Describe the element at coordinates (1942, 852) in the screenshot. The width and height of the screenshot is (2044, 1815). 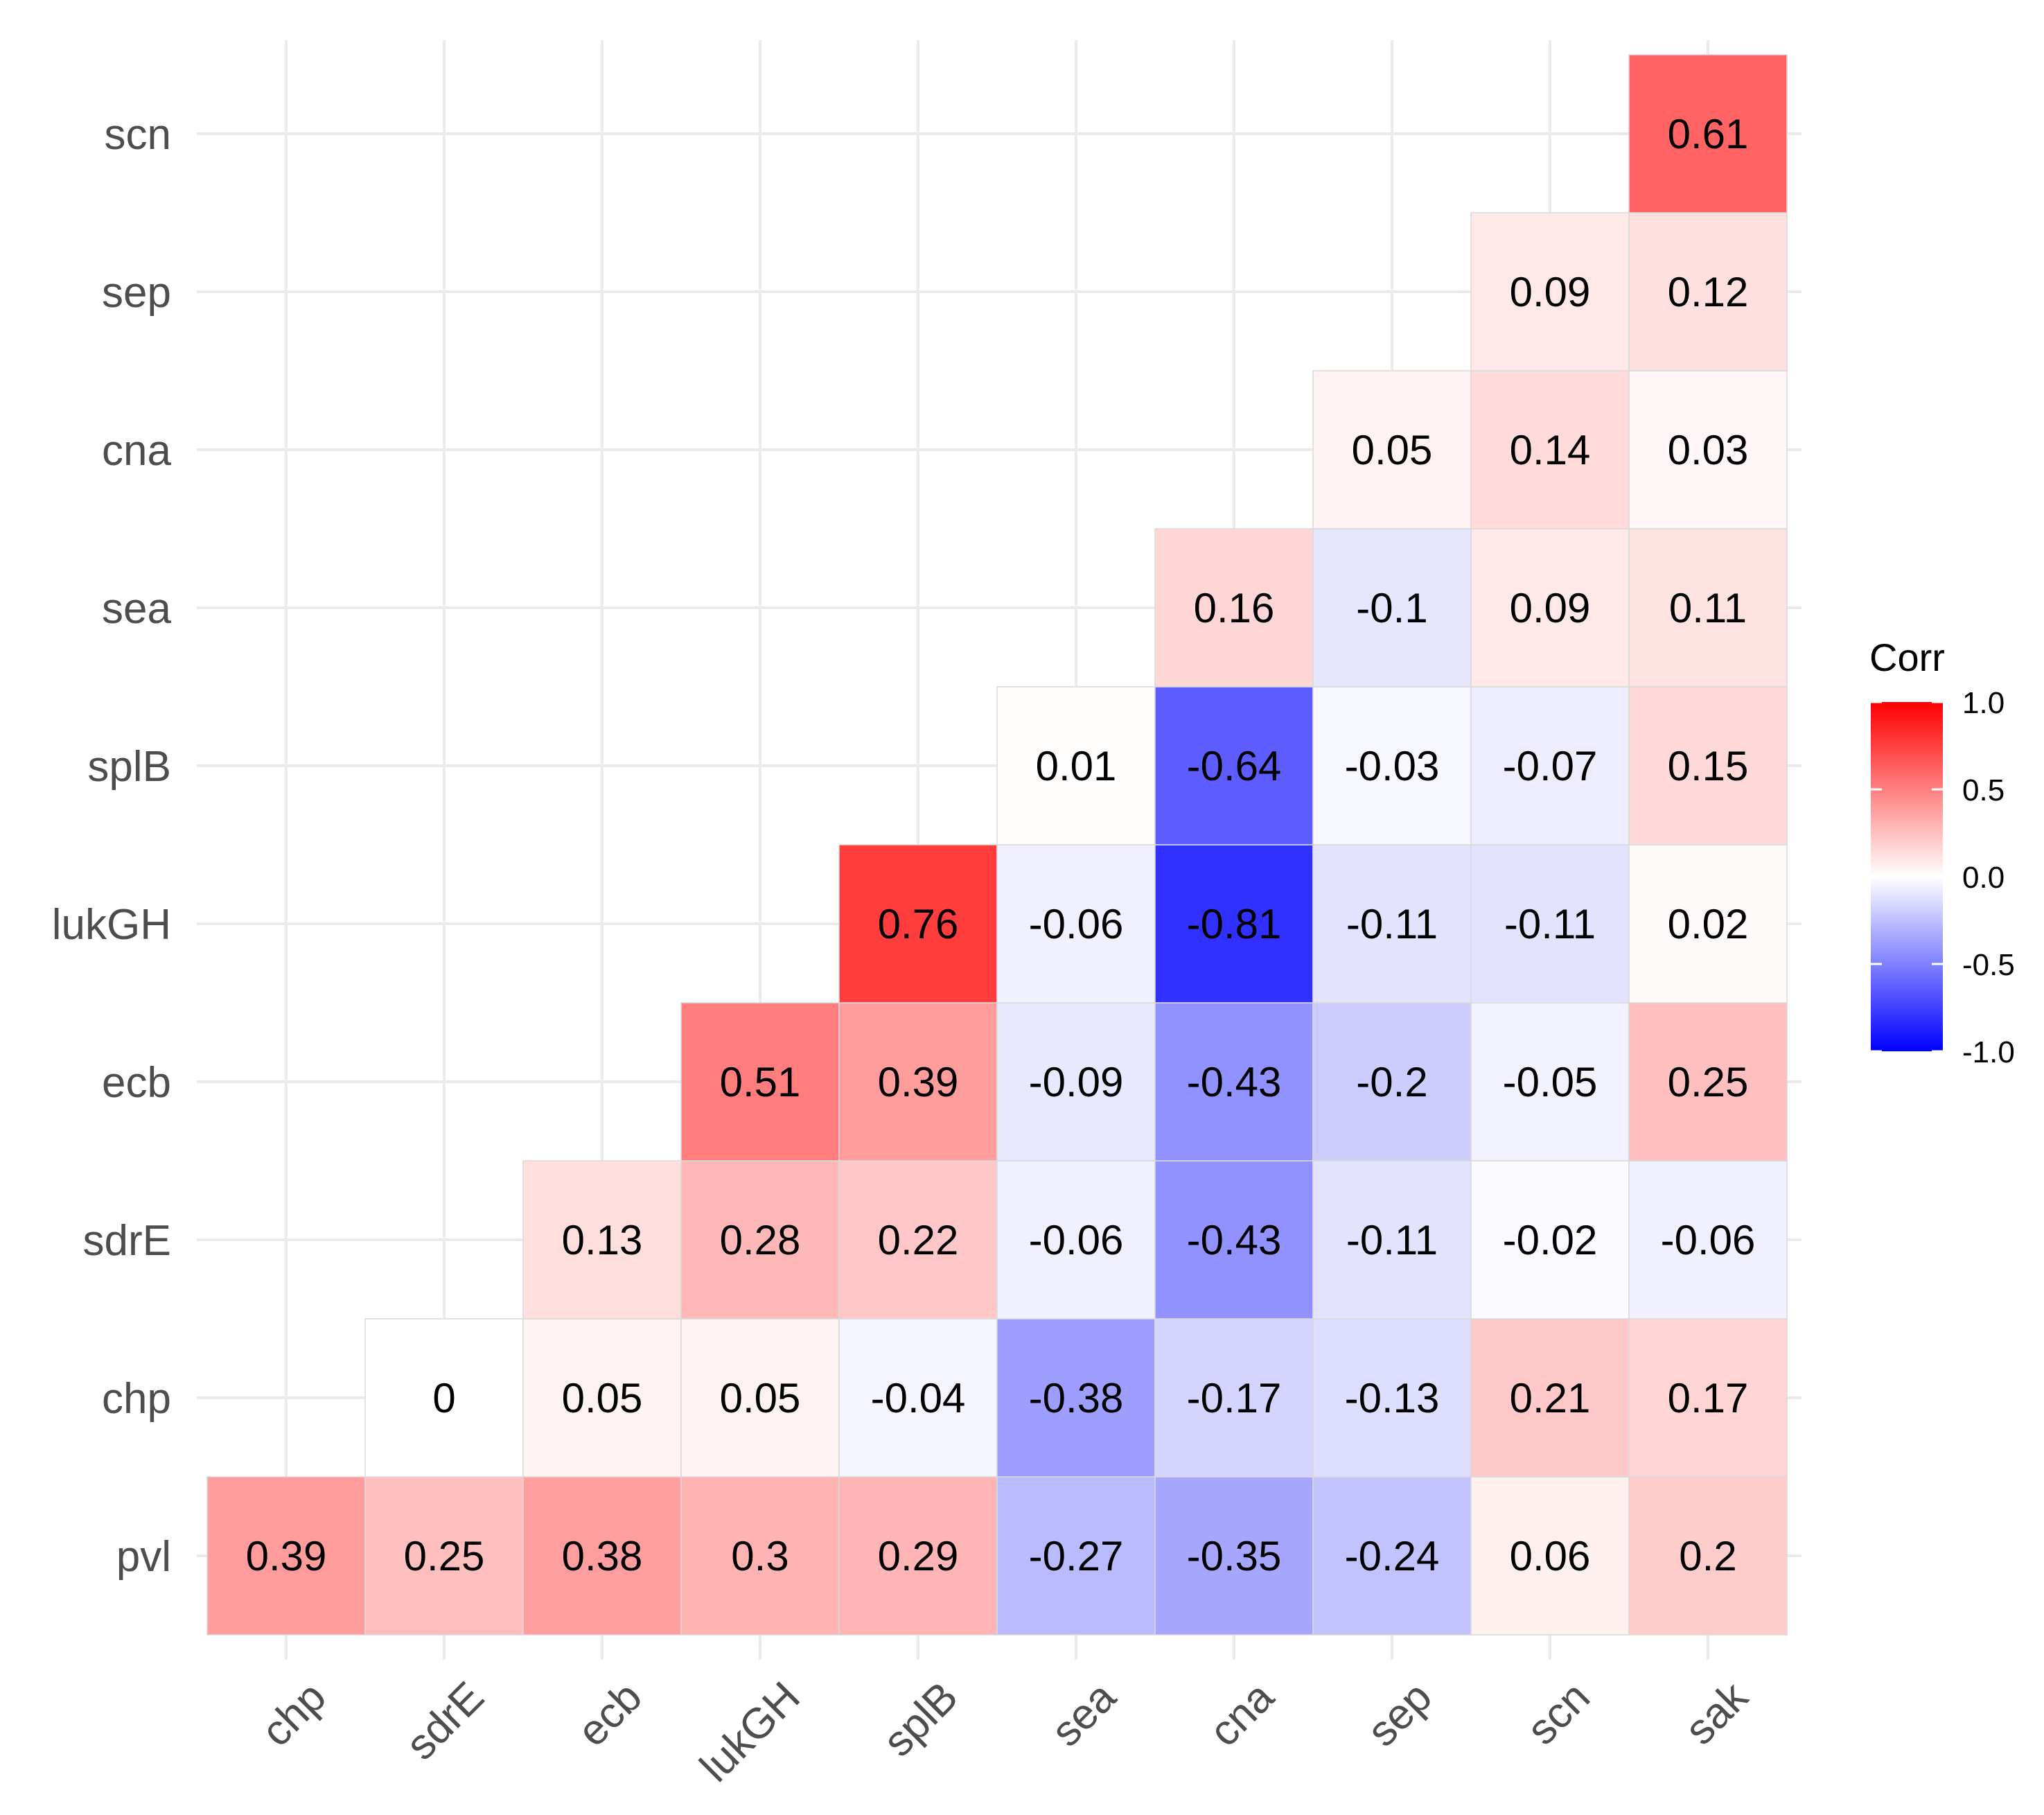
I see `color-legend: Corr 1.0 0.5 0.0 -0.5 -1.0` at that location.